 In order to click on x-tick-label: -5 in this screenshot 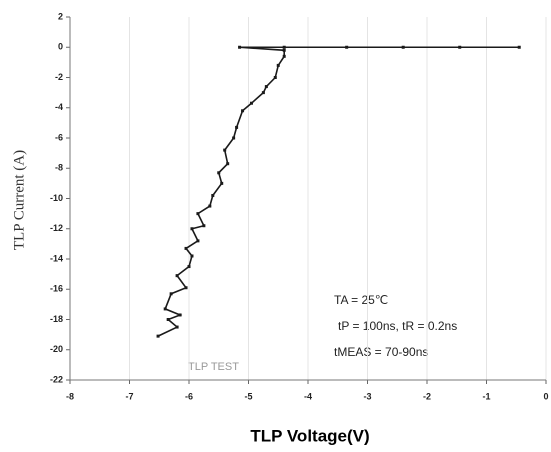, I will do `click(248, 396)`.